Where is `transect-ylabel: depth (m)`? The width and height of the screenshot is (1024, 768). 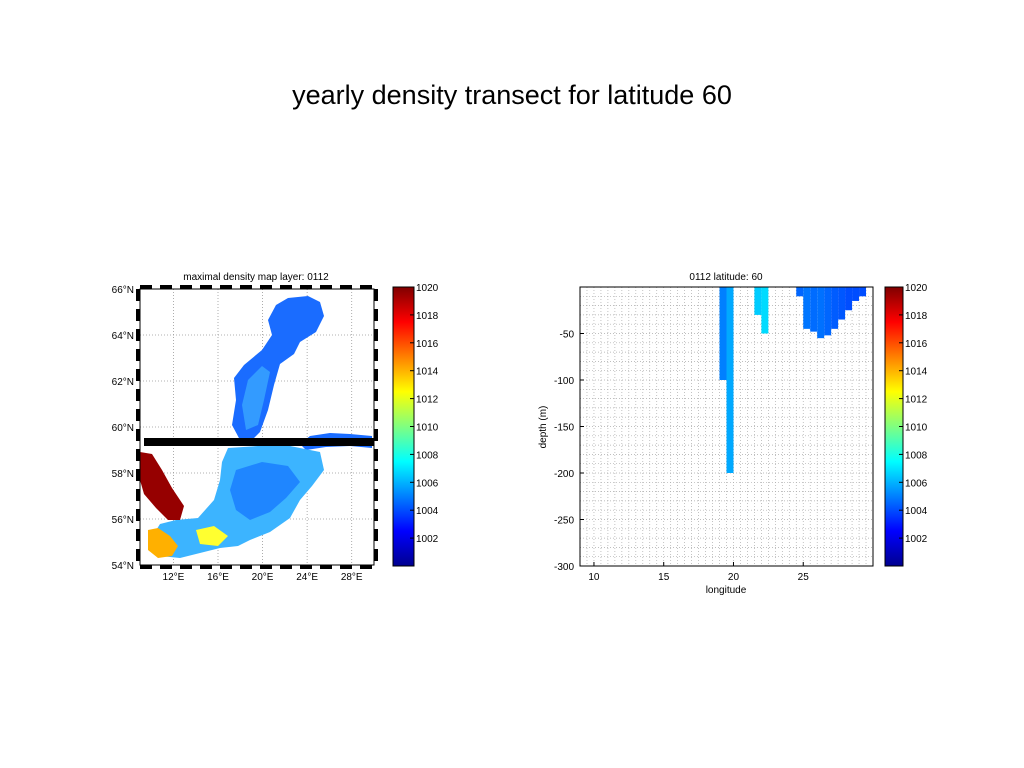
transect-ylabel: depth (m) is located at coordinates (543, 427).